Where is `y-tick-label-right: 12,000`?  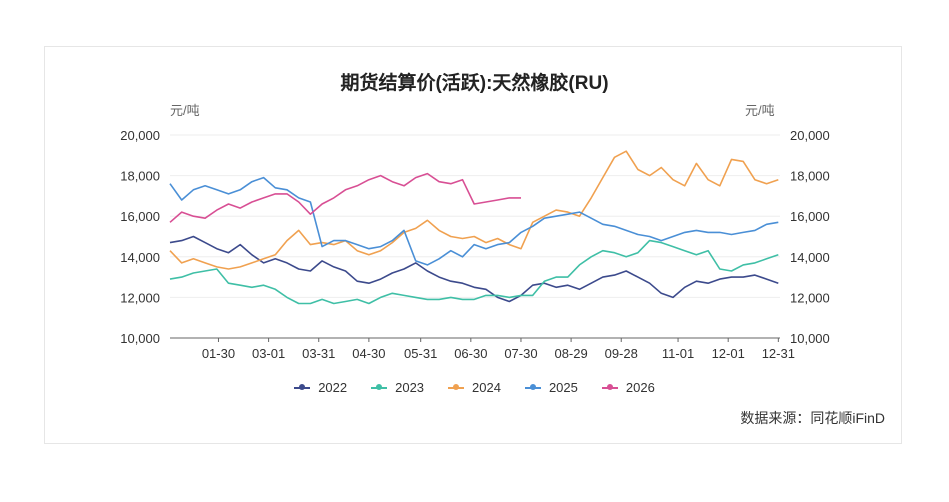 y-tick-label-right: 12,000 is located at coordinates (810, 297).